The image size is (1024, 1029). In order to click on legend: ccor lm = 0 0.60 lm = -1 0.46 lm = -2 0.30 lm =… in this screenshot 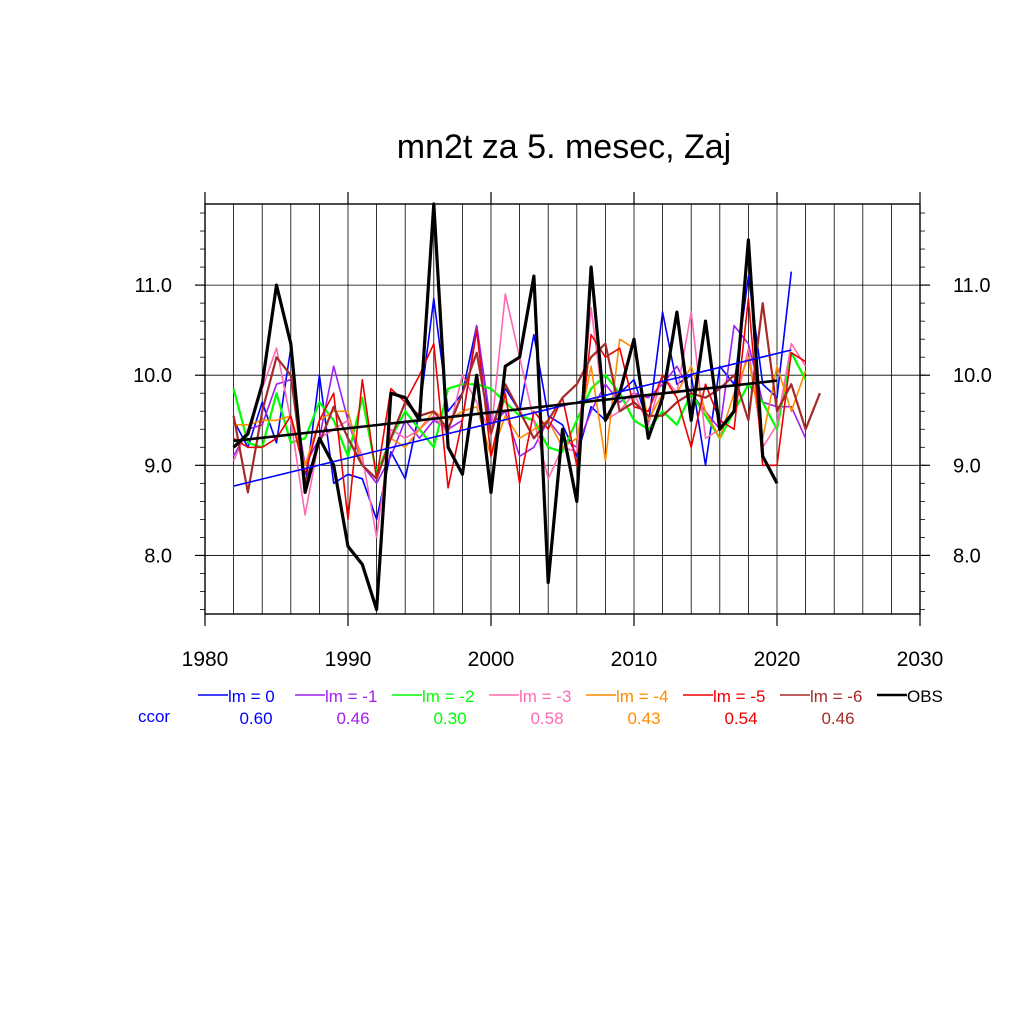, I will do `click(540, 707)`.